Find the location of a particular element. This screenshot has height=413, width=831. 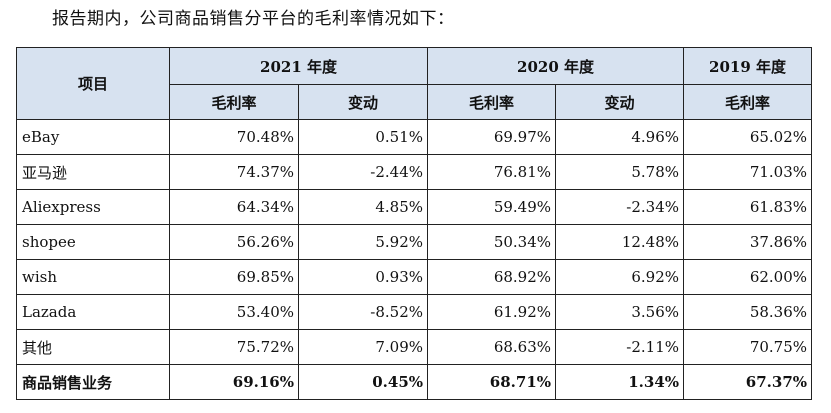

table-row: eBay 70.48% 0.51% 69.97% 4.96% 65.02% is located at coordinates (414, 137).